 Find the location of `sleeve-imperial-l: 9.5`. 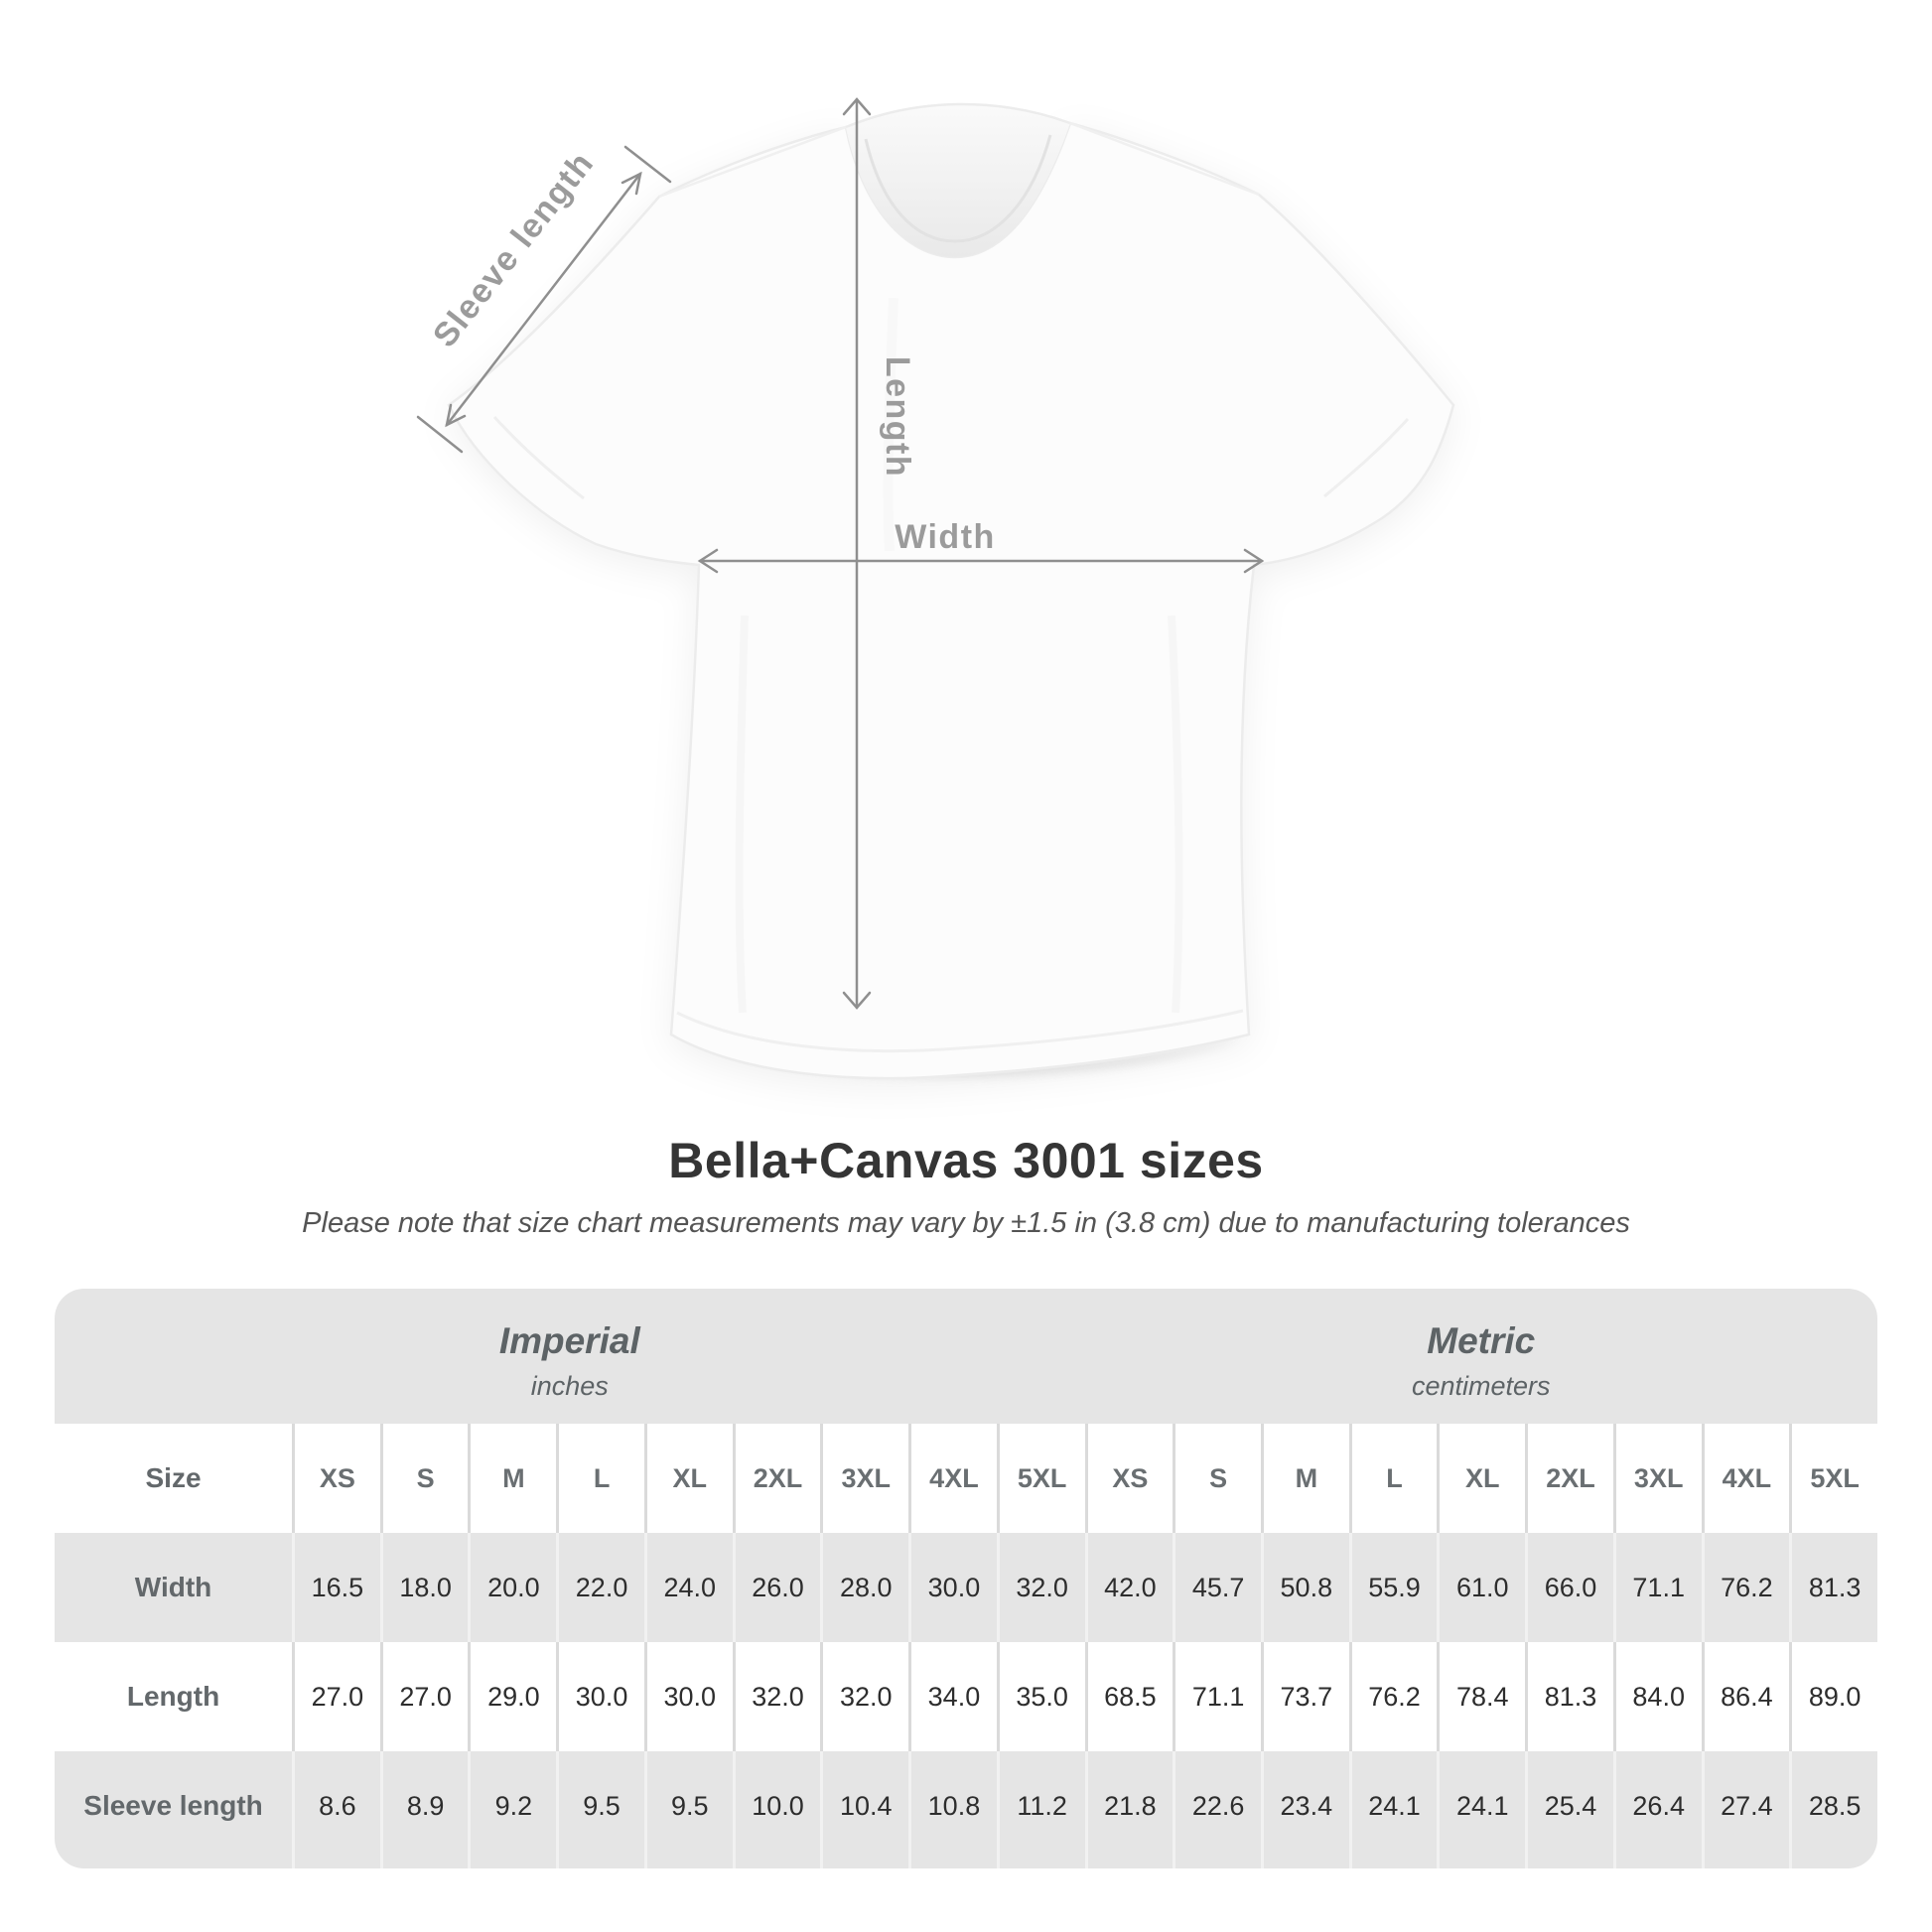

sleeve-imperial-l: 9.5 is located at coordinates (600, 1810).